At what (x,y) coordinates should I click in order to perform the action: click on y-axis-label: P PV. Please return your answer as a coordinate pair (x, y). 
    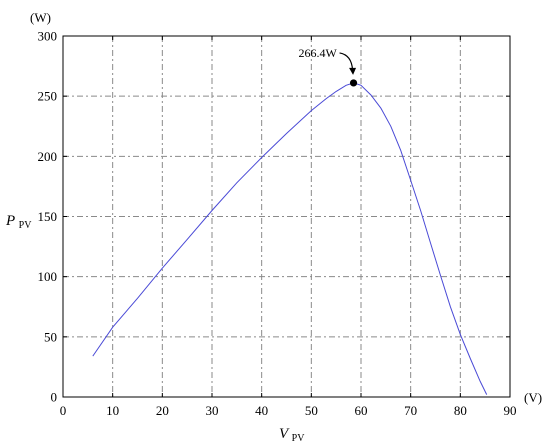
    Looking at the image, I should click on (18, 222).